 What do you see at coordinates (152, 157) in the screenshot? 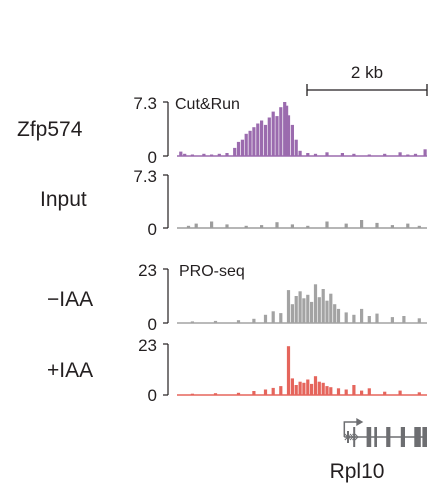
I see `ytick-min-zfp574: 0` at bounding box center [152, 157].